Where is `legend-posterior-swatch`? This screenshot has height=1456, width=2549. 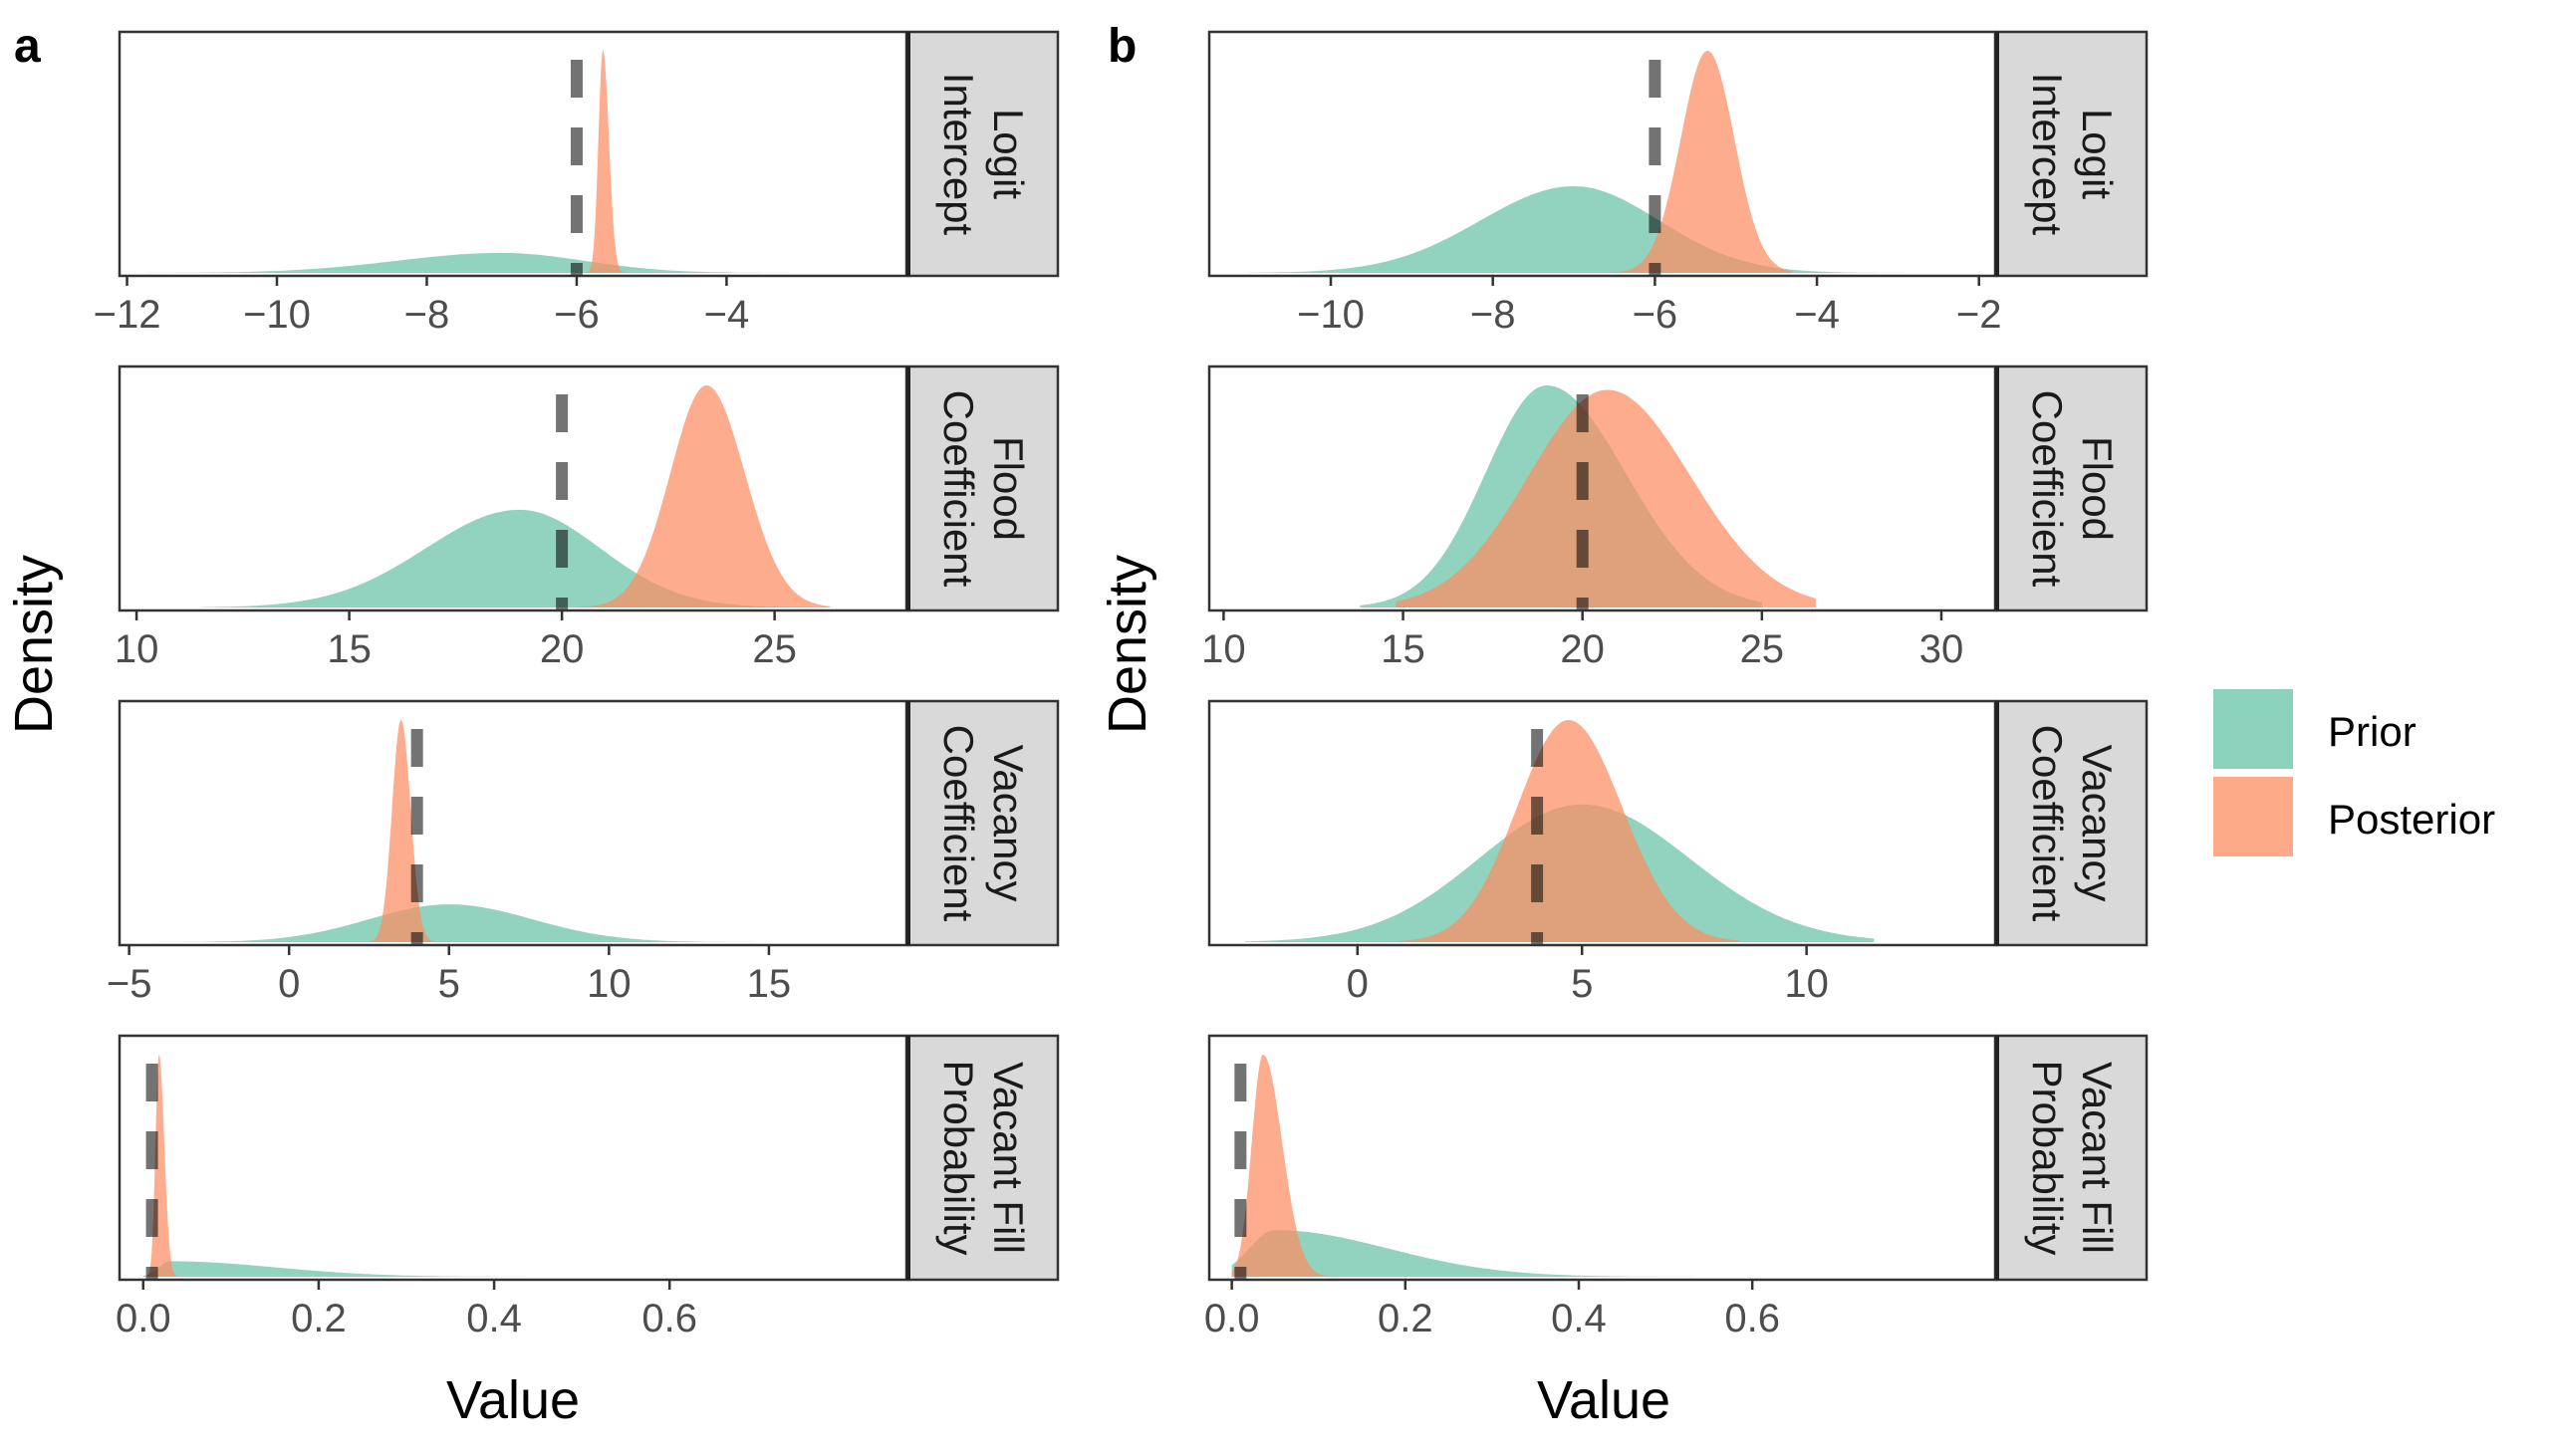 legend-posterior-swatch is located at coordinates (2253, 816).